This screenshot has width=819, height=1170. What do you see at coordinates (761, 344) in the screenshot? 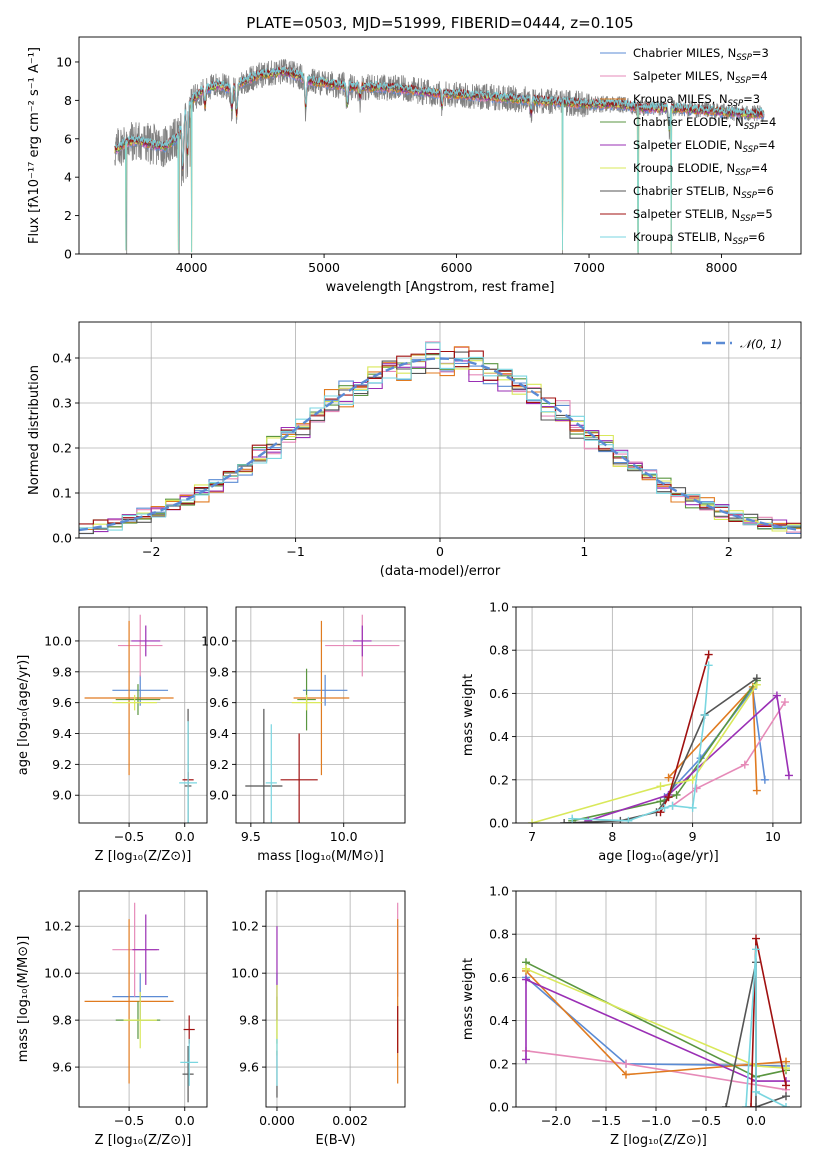
I see `legend-entry-normal: 𝒩(0, 1)` at bounding box center [761, 344].